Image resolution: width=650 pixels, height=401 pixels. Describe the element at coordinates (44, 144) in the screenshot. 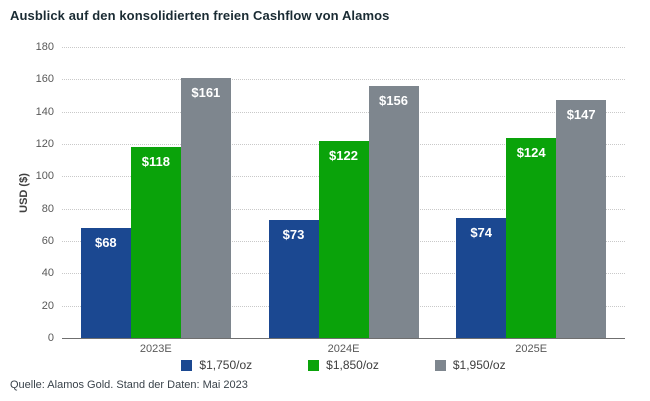

I see `y-tick-label: 120` at that location.